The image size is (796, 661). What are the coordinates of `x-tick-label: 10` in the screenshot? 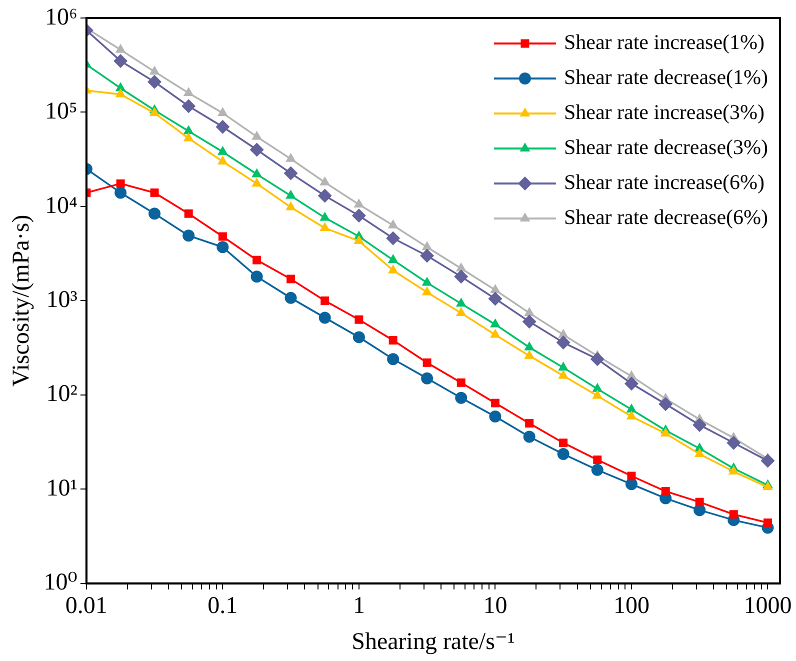 It's located at (495, 606).